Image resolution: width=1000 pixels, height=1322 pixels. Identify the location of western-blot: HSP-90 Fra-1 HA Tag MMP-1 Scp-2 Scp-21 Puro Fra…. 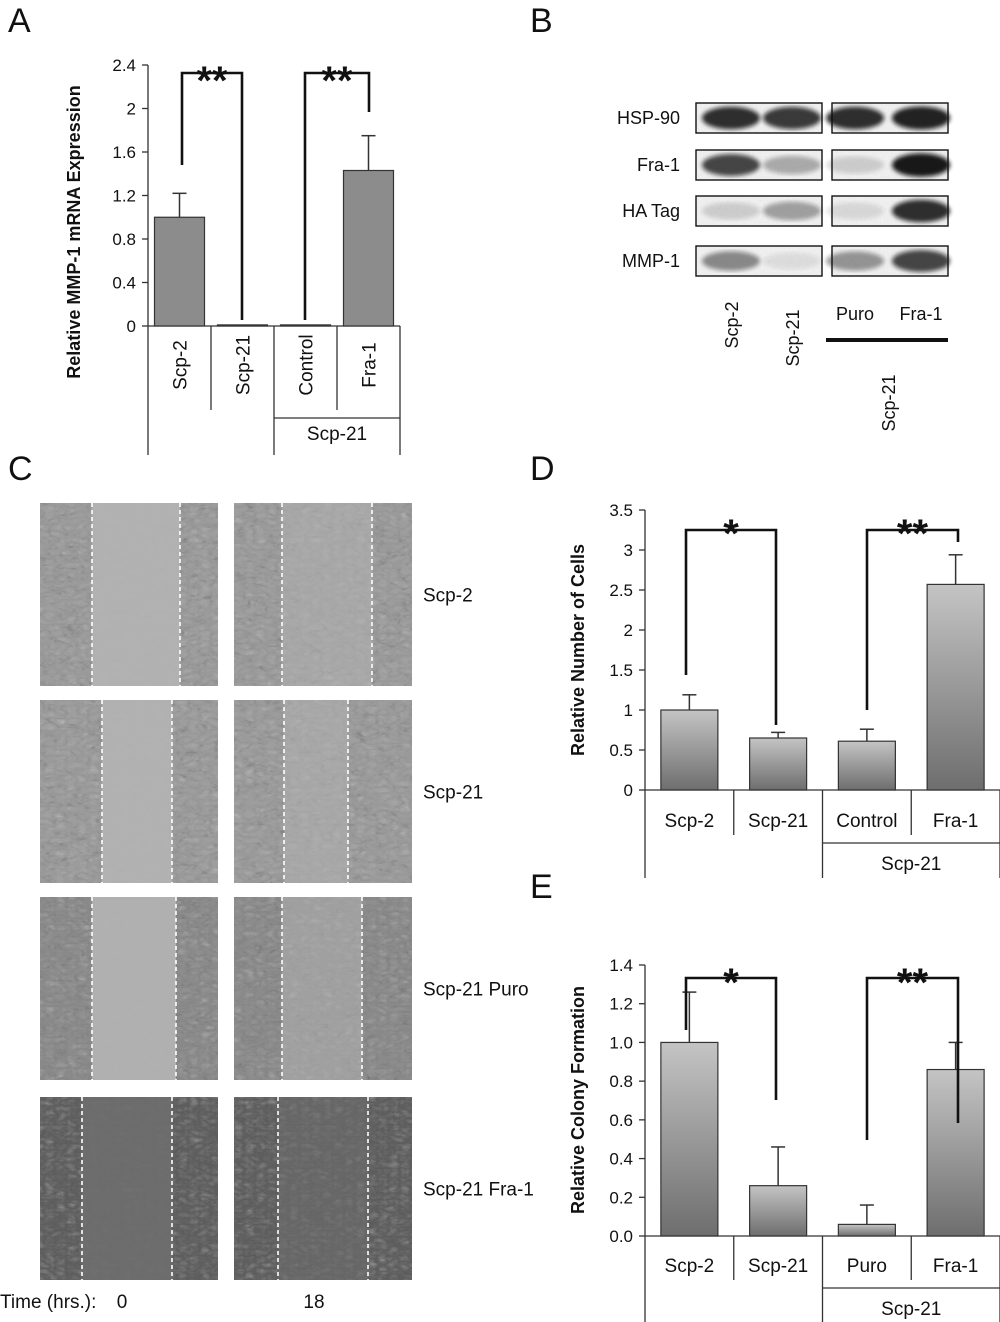
(783, 267).